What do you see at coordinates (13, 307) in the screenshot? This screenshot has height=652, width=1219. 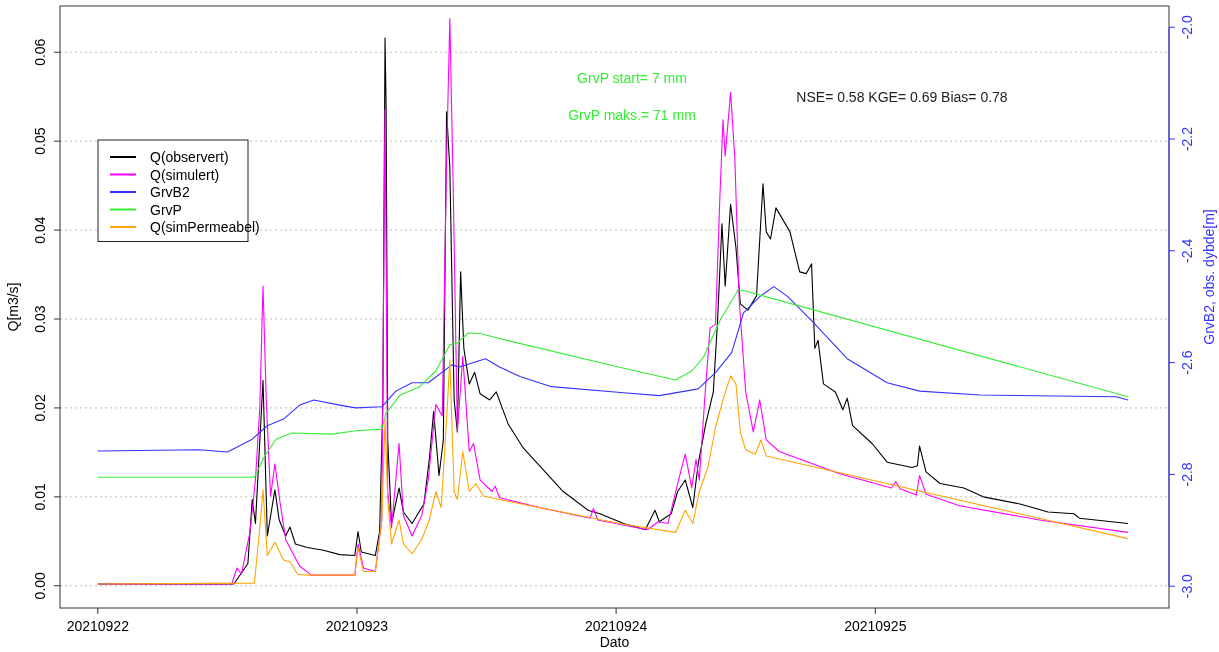 I see `y-axis-title: Q[m3/s]` at bounding box center [13, 307].